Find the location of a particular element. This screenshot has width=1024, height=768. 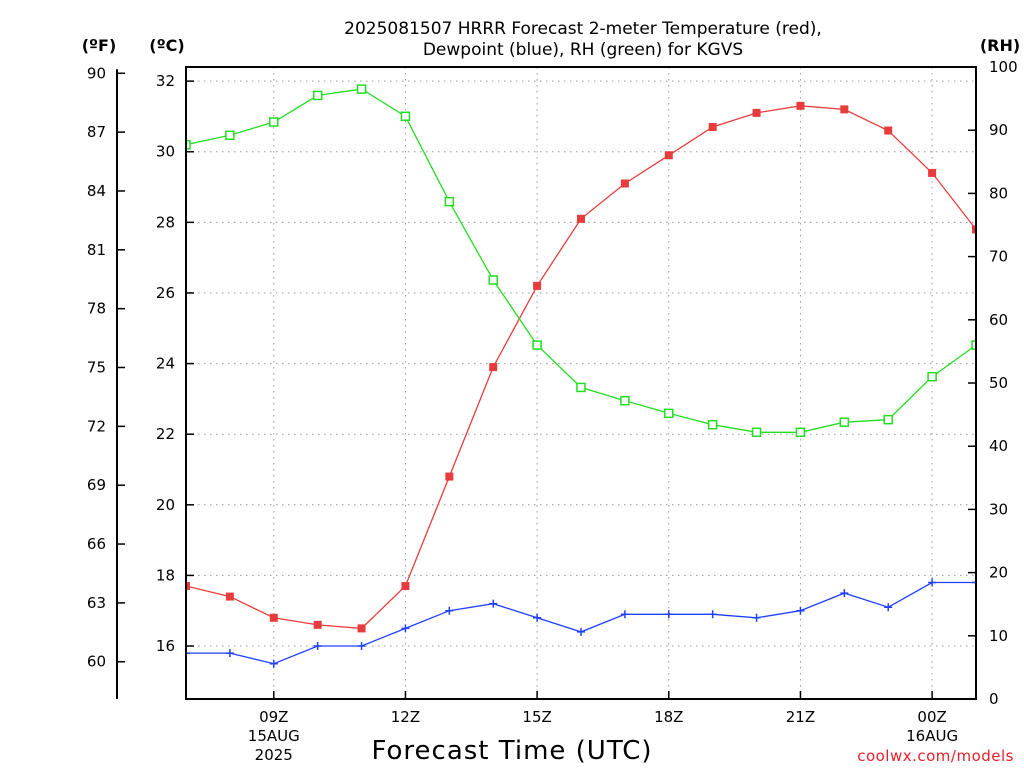

x-tick-label: 18Z is located at coordinates (668, 717).